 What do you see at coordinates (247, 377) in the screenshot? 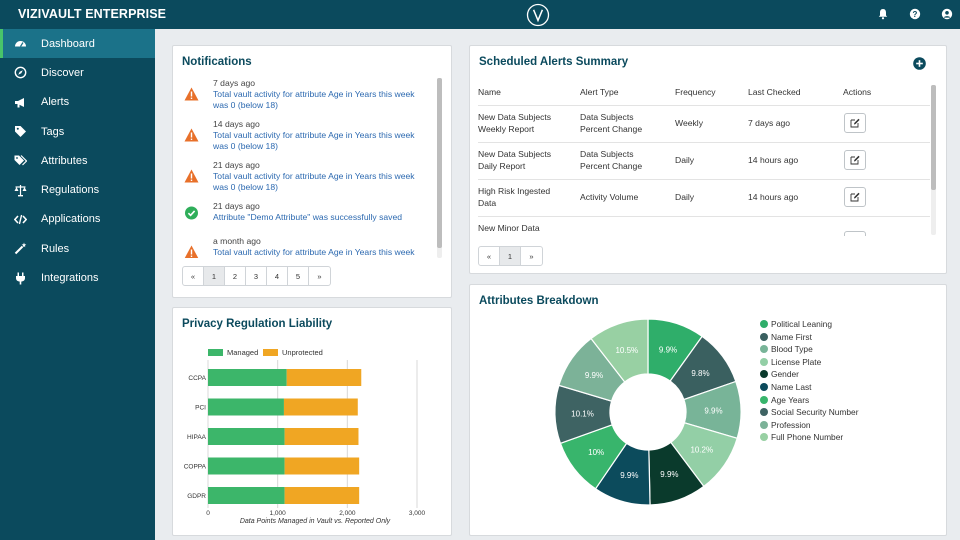
I see `bar-managed-ccpa` at bounding box center [247, 377].